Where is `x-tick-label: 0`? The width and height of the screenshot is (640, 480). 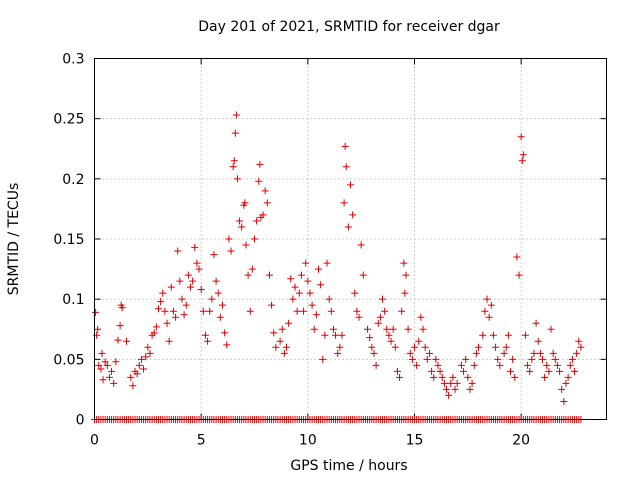
x-tick-label: 0 is located at coordinates (94, 441).